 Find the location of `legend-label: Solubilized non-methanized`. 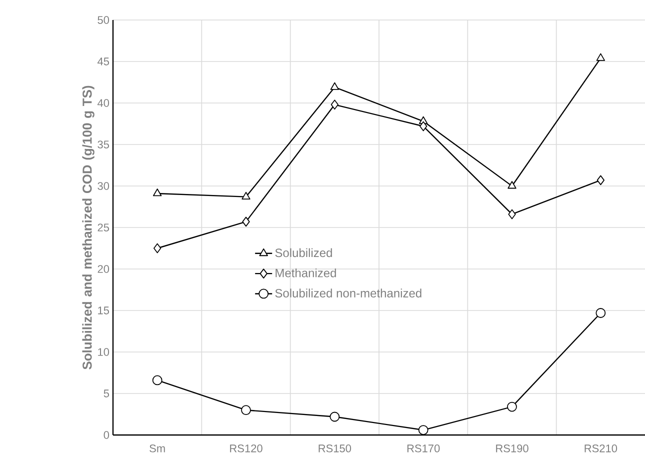

legend-label: Solubilized non-methanized is located at coordinates (348, 293).